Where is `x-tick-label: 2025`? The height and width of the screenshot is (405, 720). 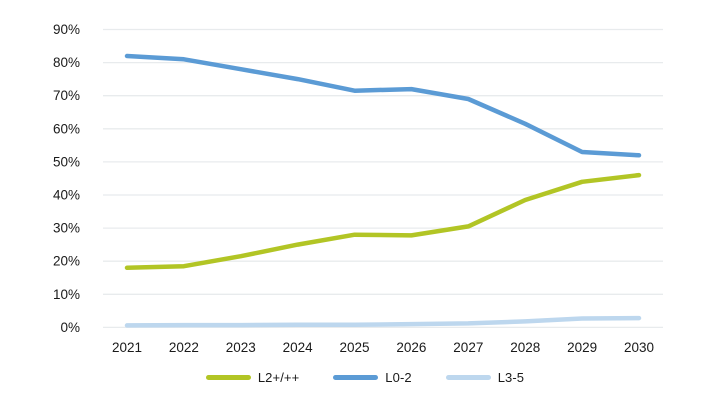
x-tick-label: 2025 is located at coordinates (355, 347).